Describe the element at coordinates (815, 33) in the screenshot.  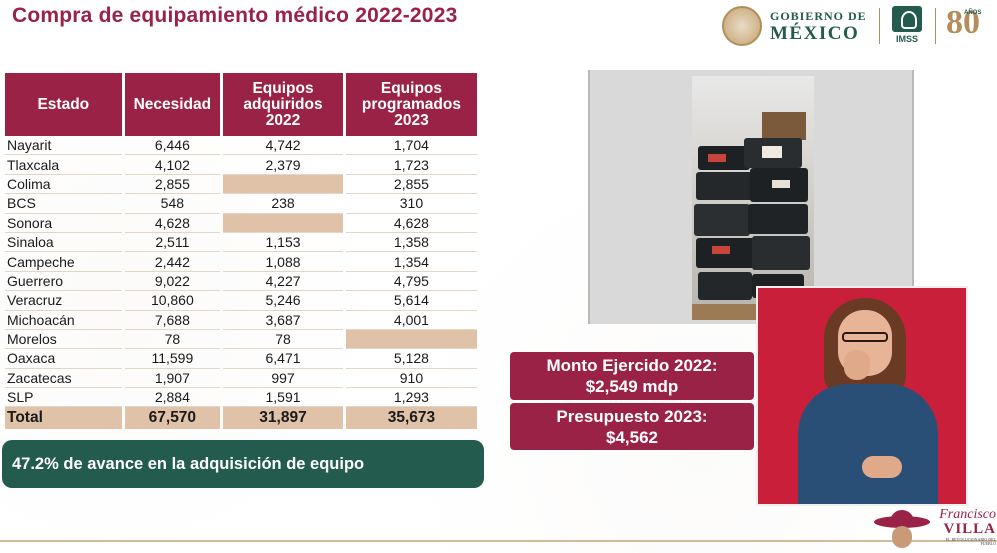
I see `gobierno-mexico-text: MÉXICO` at that location.